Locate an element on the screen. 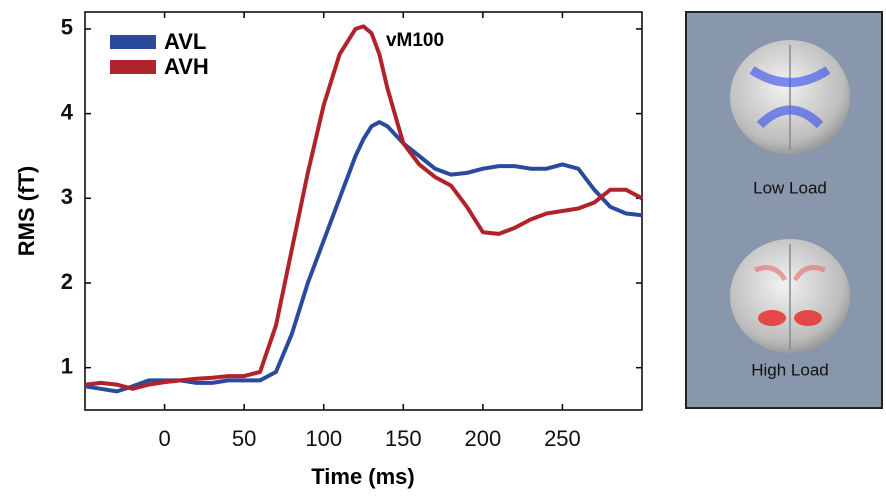 This screenshot has width=886, height=497. y-tick-label: 5 is located at coordinates (67, 27).